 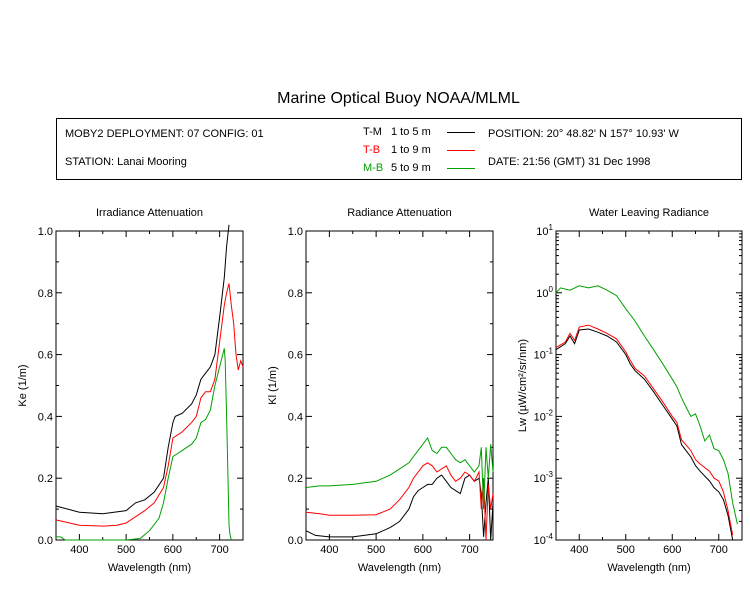 What do you see at coordinates (461, 150) in the screenshot?
I see `legend-line-tb` at bounding box center [461, 150].